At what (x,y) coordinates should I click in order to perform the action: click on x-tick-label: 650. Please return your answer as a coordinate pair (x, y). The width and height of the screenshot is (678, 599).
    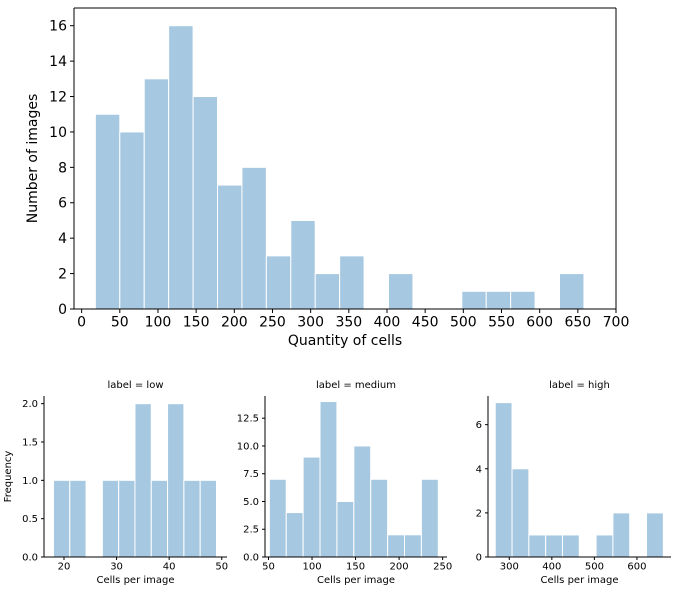
    Looking at the image, I should click on (577, 322).